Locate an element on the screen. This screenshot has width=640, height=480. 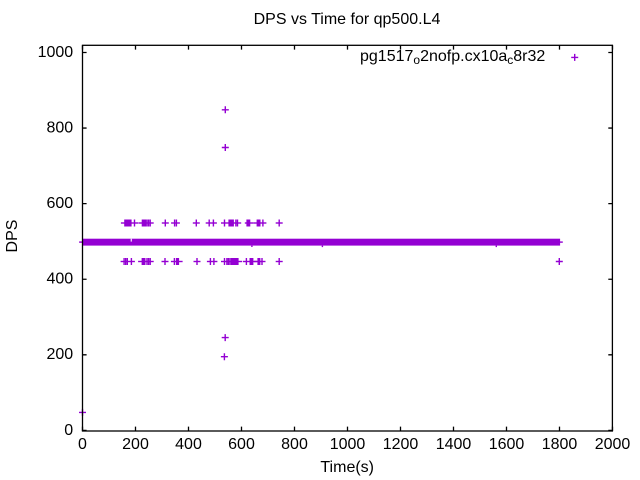
svg-text: 1200 is located at coordinates (401, 444).